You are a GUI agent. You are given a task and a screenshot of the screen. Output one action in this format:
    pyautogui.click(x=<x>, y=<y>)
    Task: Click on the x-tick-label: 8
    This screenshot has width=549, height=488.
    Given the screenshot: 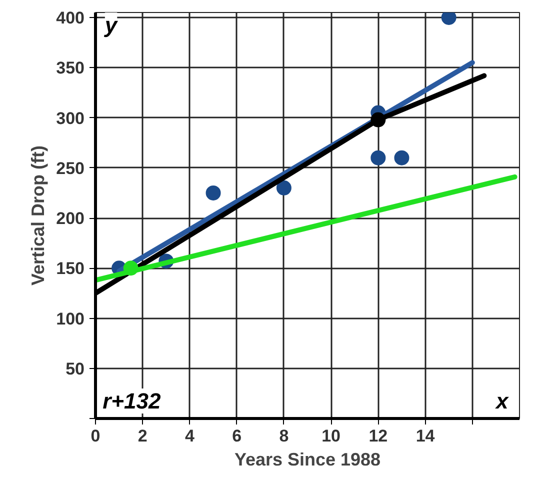 What is the action you would take?
    pyautogui.click(x=284, y=436)
    